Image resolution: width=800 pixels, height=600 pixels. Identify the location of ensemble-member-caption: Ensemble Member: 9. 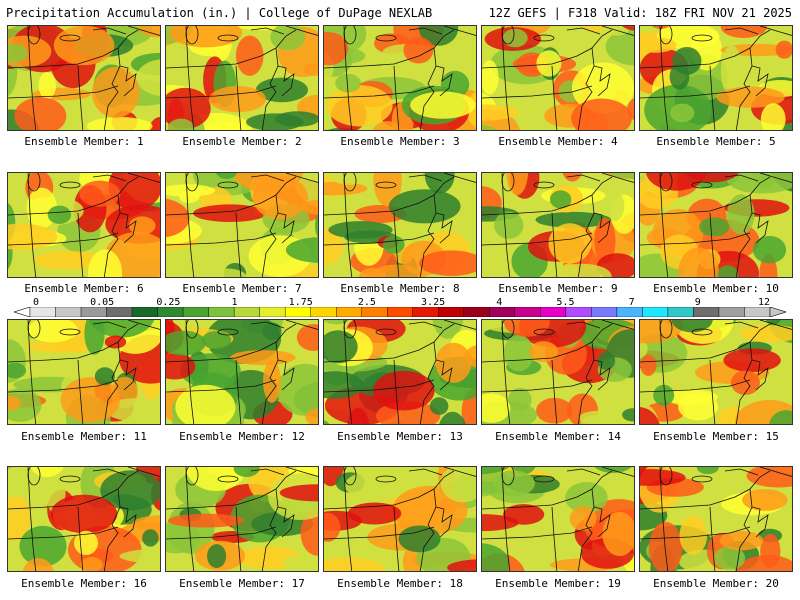
(558, 288).